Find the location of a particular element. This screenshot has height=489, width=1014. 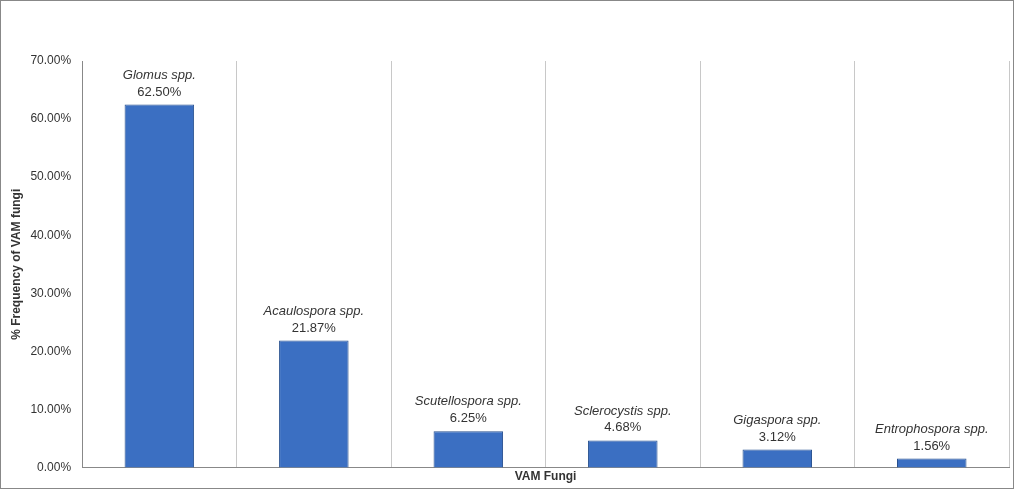

x-tick-label: Gigaspora spp. is located at coordinates (777, 419).